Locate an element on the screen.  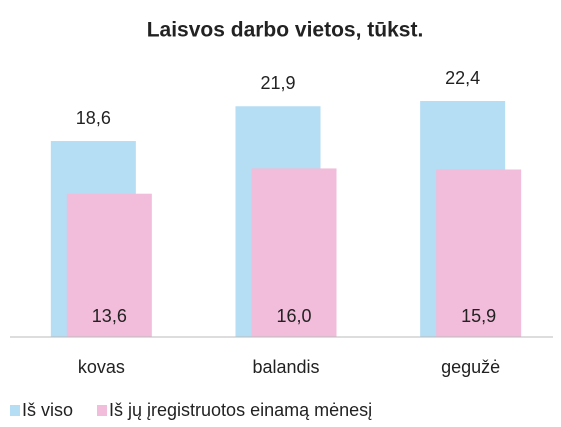
data-label: 15,9 is located at coordinates (478, 316).